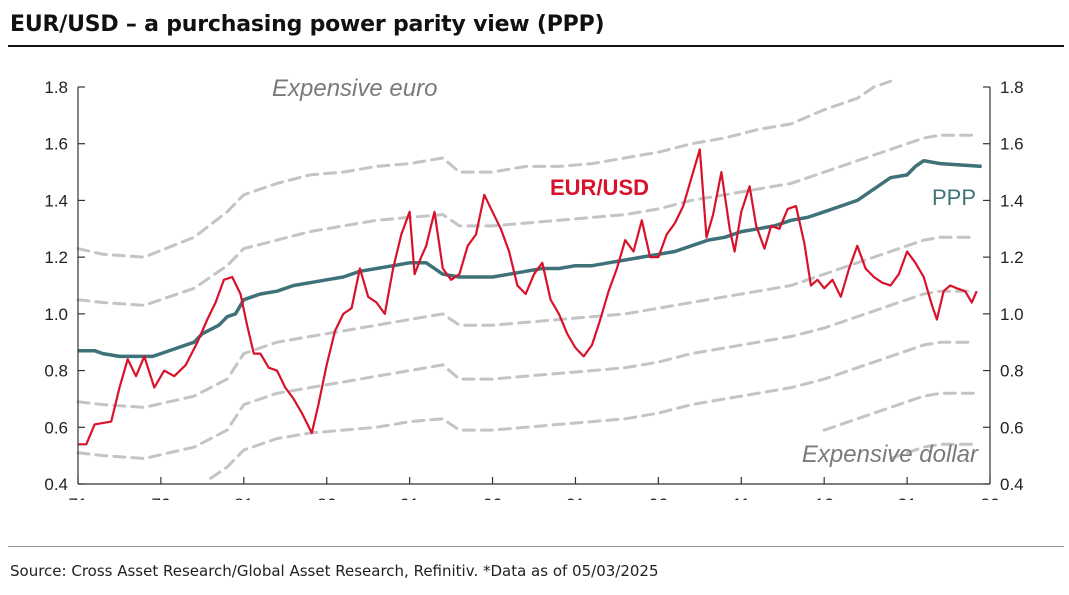 This screenshot has width=1069, height=595. What do you see at coordinates (492, 497) in the screenshot?
I see `x-tick-label: 96` at bounding box center [492, 497].